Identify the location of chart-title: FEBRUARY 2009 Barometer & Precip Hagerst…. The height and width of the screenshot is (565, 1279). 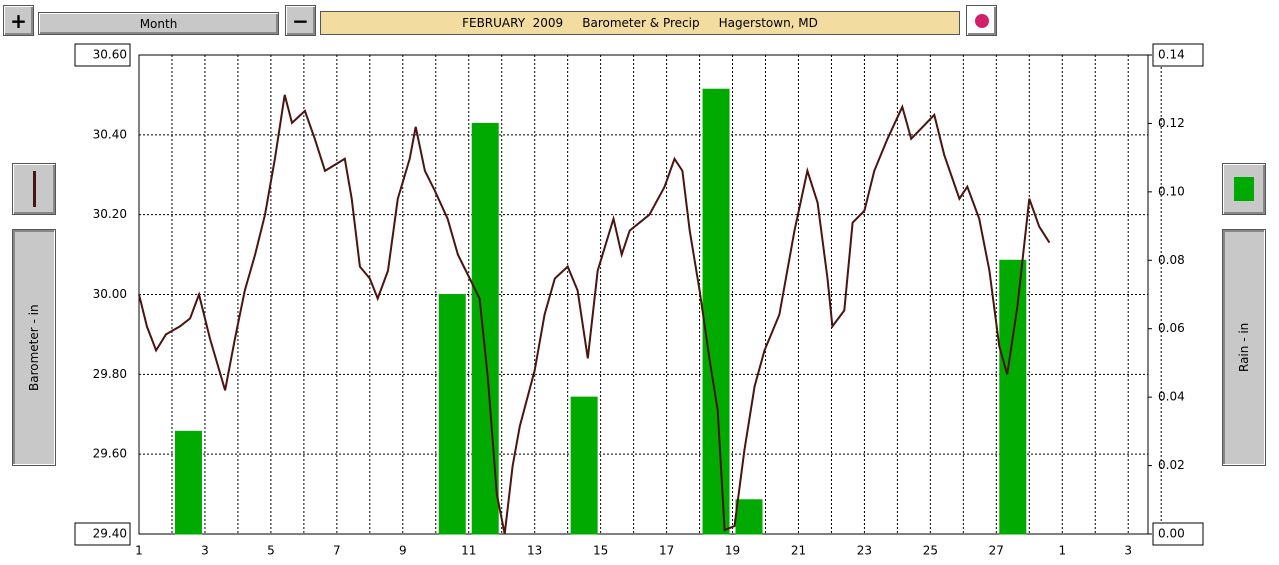
(640, 23).